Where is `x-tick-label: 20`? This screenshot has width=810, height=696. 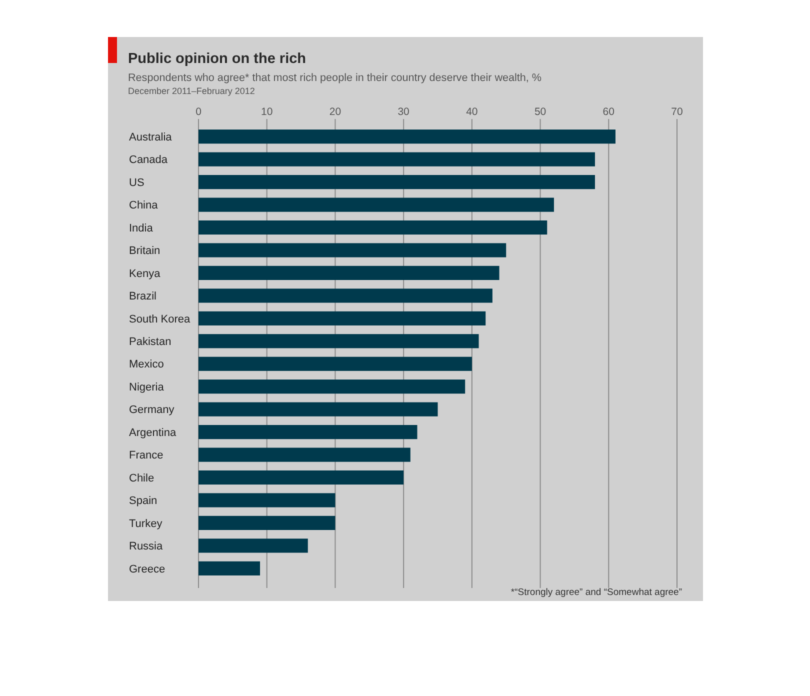
x-tick-label: 20 is located at coordinates (335, 112).